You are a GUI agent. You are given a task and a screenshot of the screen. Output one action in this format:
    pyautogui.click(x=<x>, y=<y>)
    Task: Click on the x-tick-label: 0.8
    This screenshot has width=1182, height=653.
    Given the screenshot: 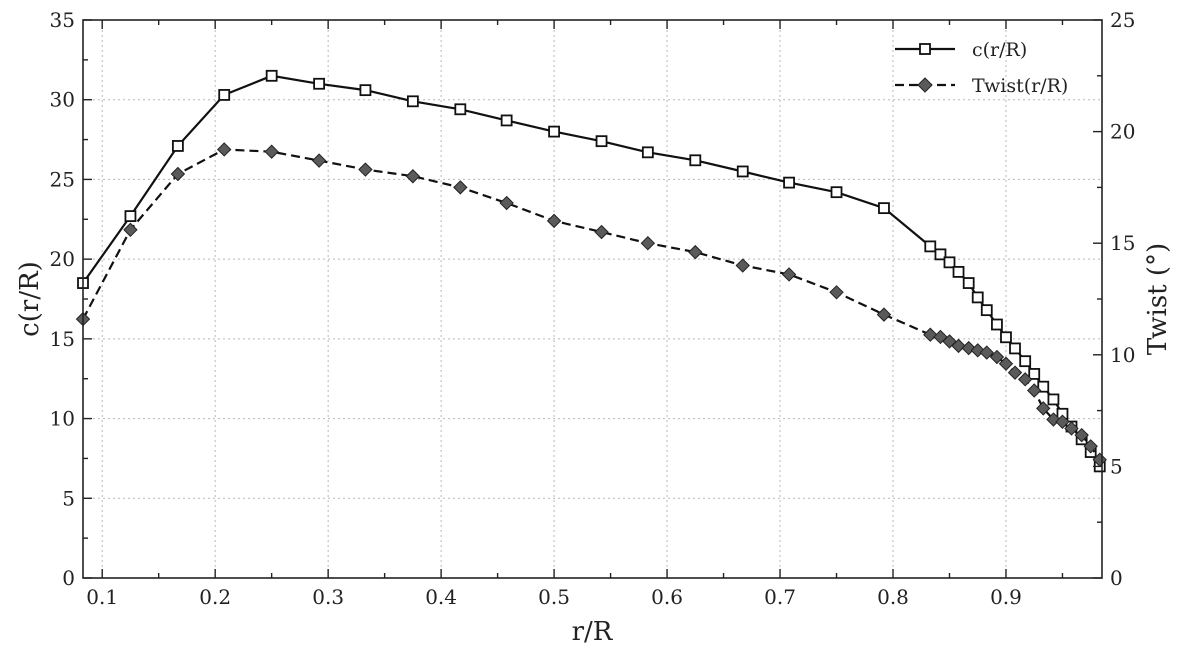 What is the action you would take?
    pyautogui.click(x=893, y=597)
    